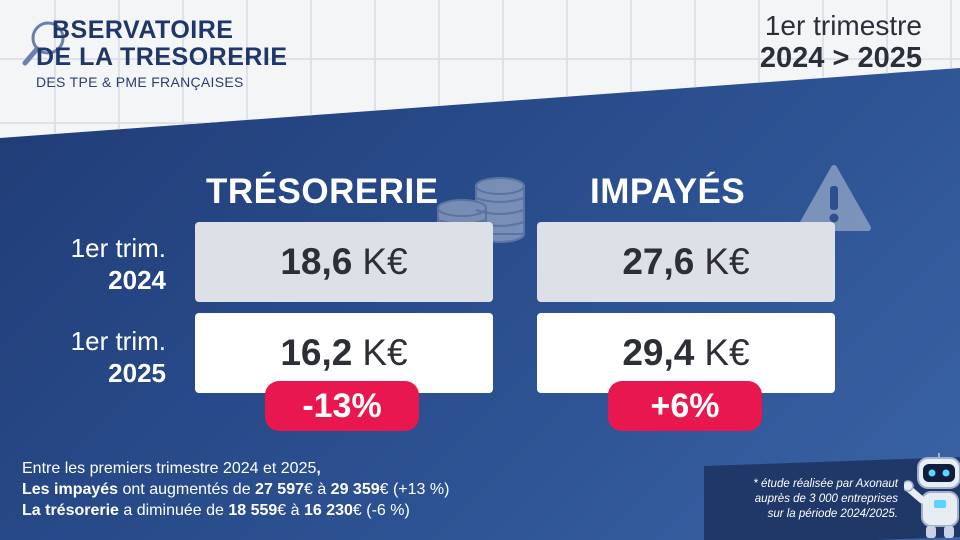  I want to click on value-tresorerie-2024: 18,6 K€, so click(344, 262).